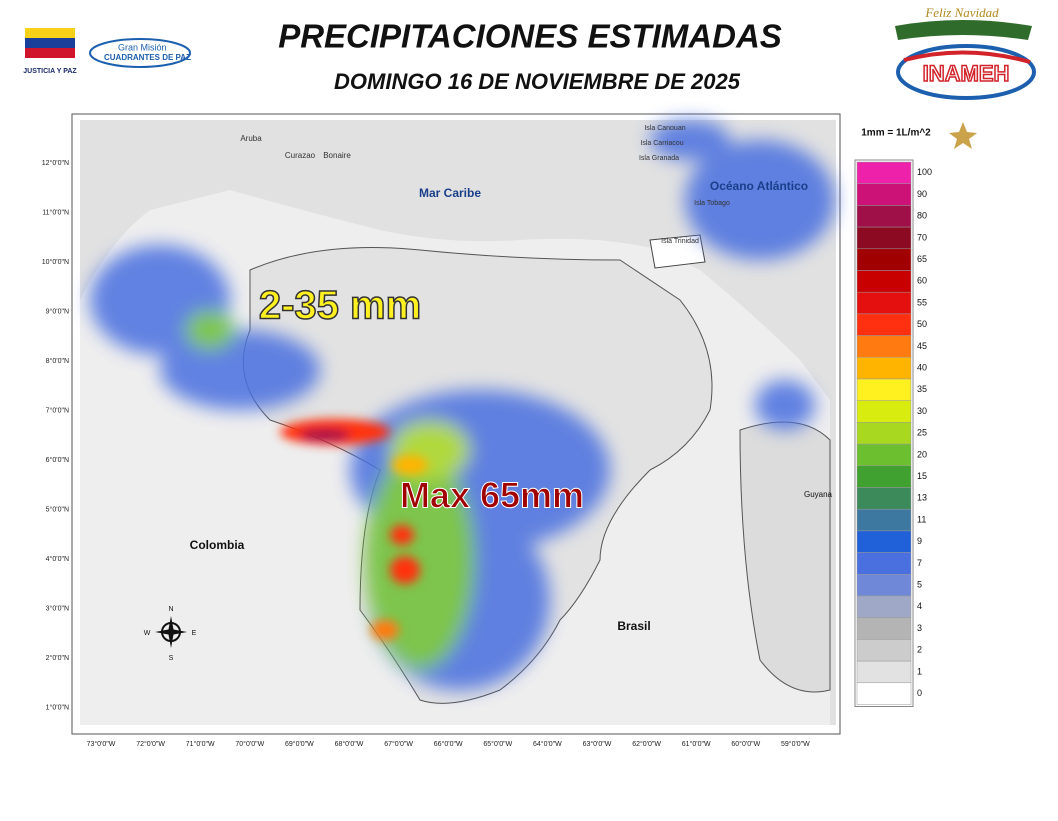 This screenshot has width=1058, height=821. I want to click on lat-tick-label: 3°0'0"N, so click(57, 608).